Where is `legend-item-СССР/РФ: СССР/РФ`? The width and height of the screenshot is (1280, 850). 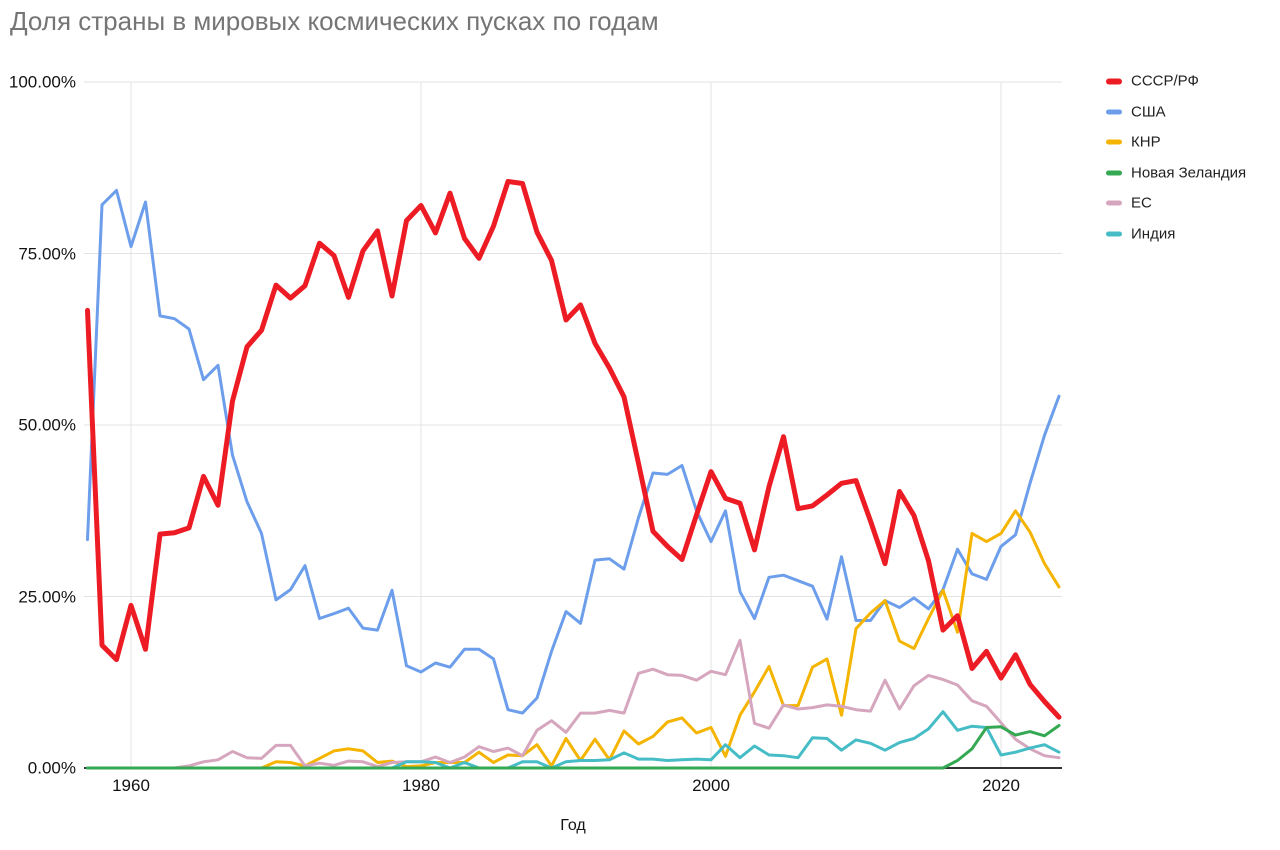 legend-item-СССР/РФ: СССР/РФ is located at coordinates (1152, 81).